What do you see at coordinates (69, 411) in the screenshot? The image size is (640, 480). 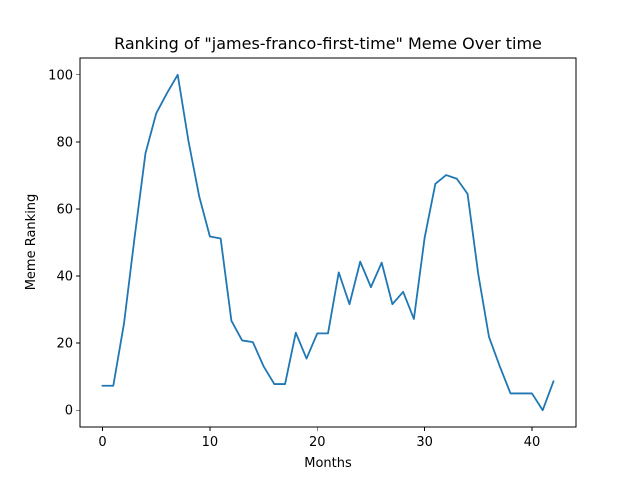 I see `y-tick-label: 0` at bounding box center [69, 411].